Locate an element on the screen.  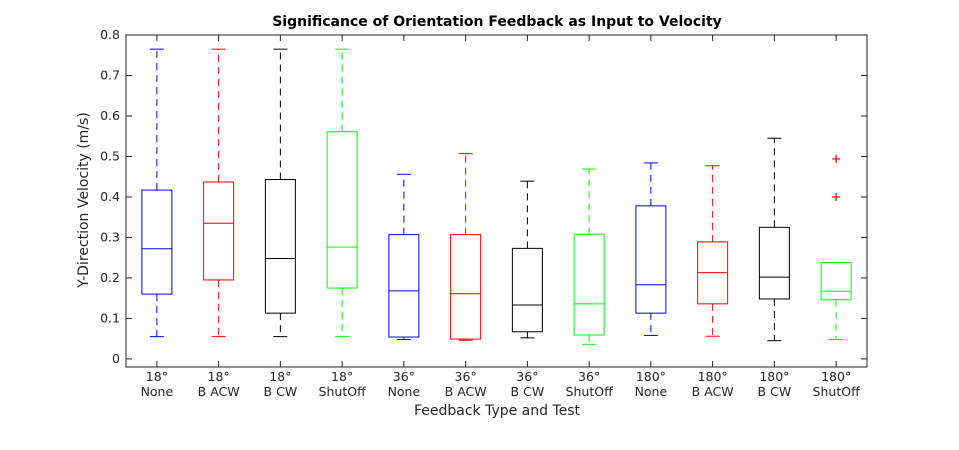
y-tick-label: 0.1 is located at coordinates (110, 317).